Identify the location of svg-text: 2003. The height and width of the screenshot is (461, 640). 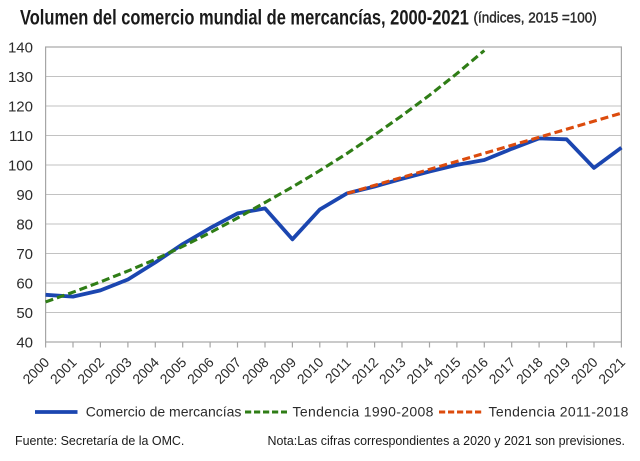
(118, 370).